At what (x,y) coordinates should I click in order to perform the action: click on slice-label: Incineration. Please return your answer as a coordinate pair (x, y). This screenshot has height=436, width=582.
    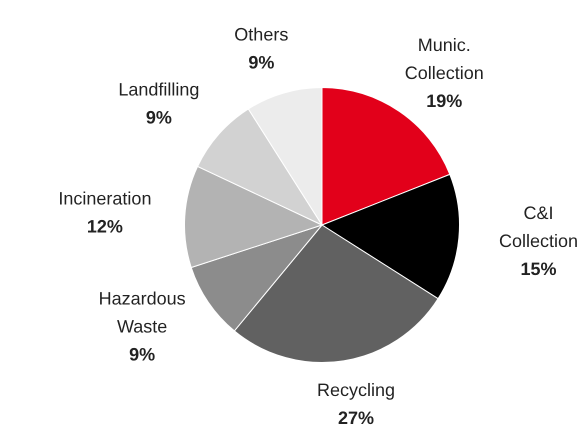
    Looking at the image, I should click on (105, 198).